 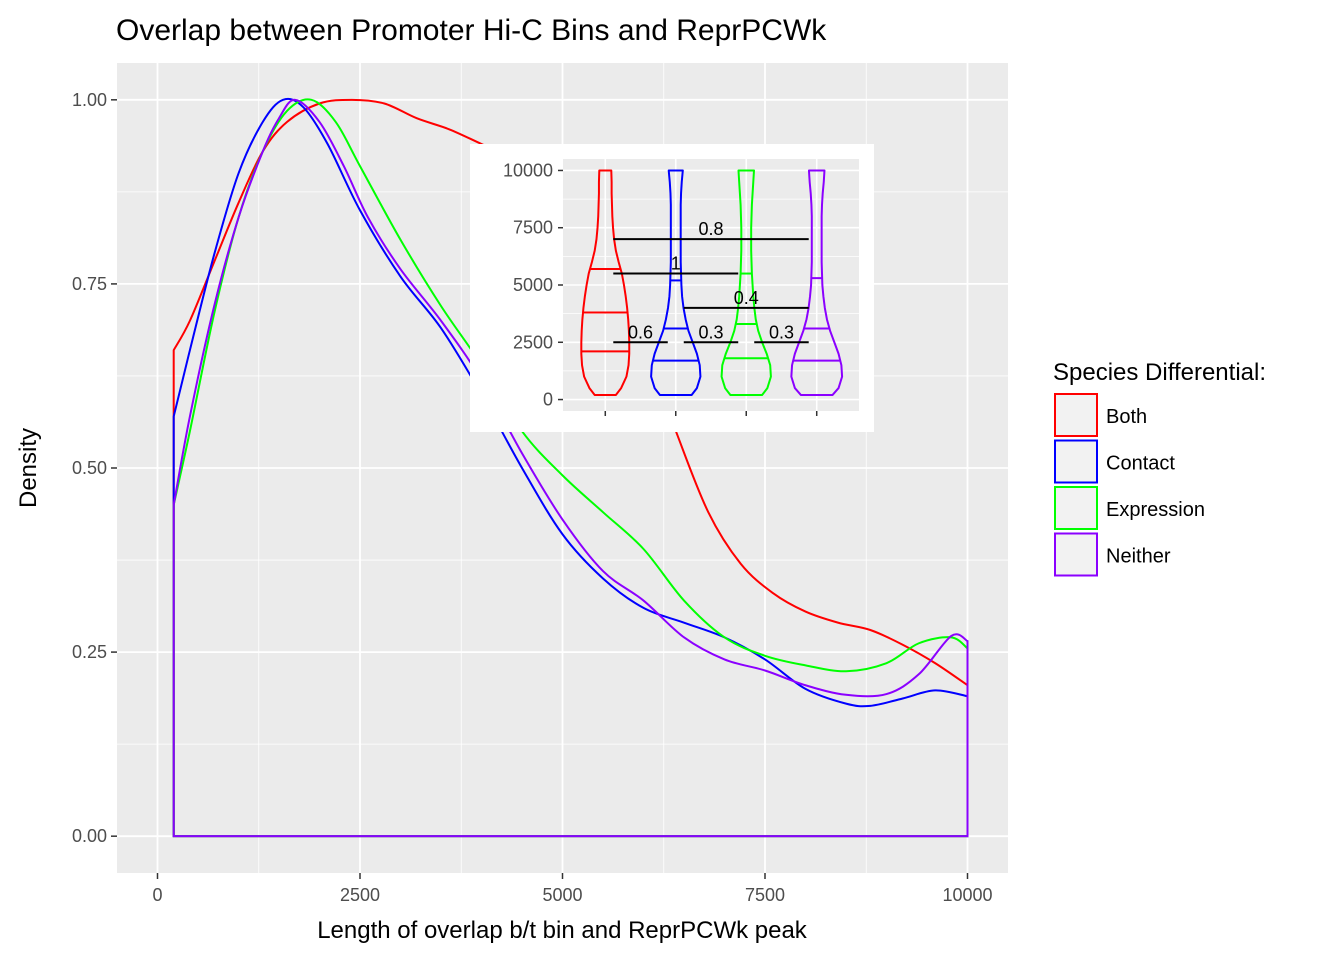 What do you see at coordinates (746, 298) in the screenshot?
I see `comparison-pvalue-label: 0.4` at bounding box center [746, 298].